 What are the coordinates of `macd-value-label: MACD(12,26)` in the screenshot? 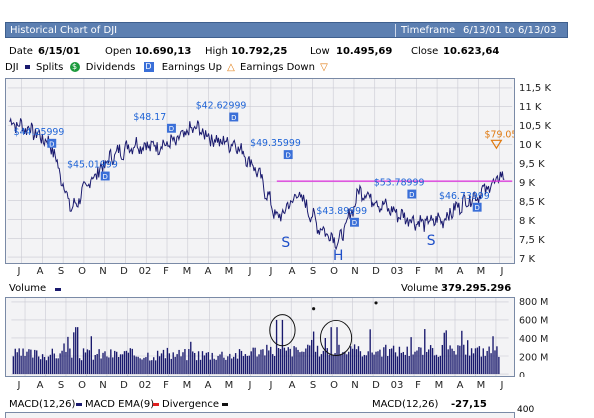 It's located at (405, 404).